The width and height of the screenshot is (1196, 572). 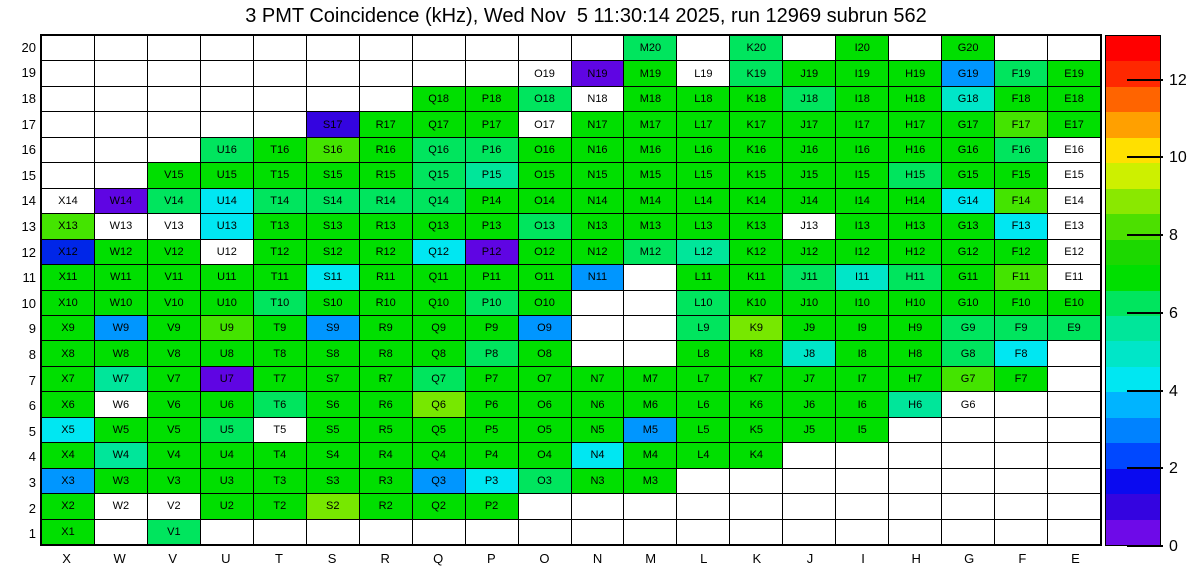 I want to click on cell-K9: K9, so click(x=756, y=328).